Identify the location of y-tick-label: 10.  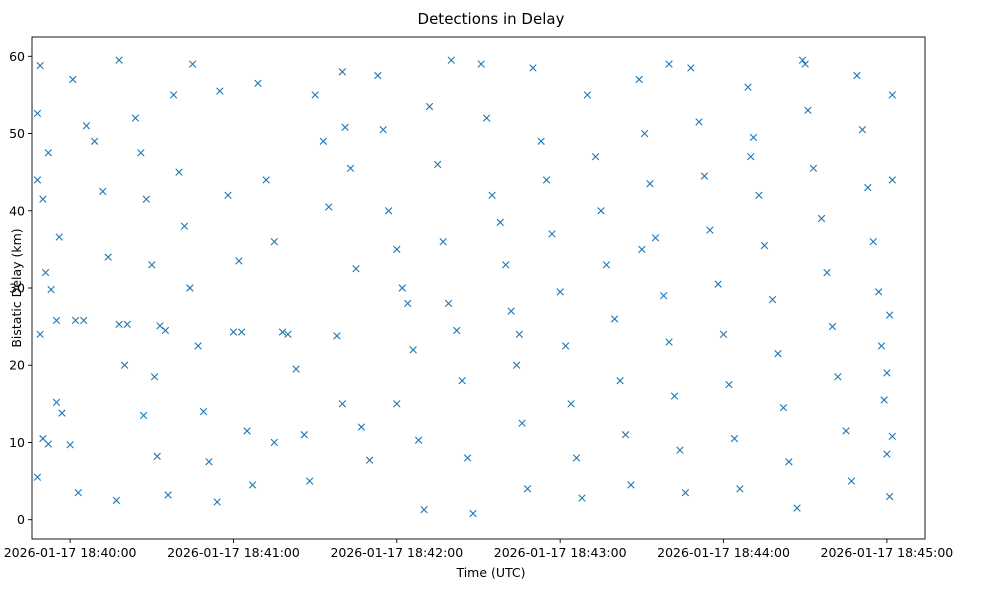
(17, 442).